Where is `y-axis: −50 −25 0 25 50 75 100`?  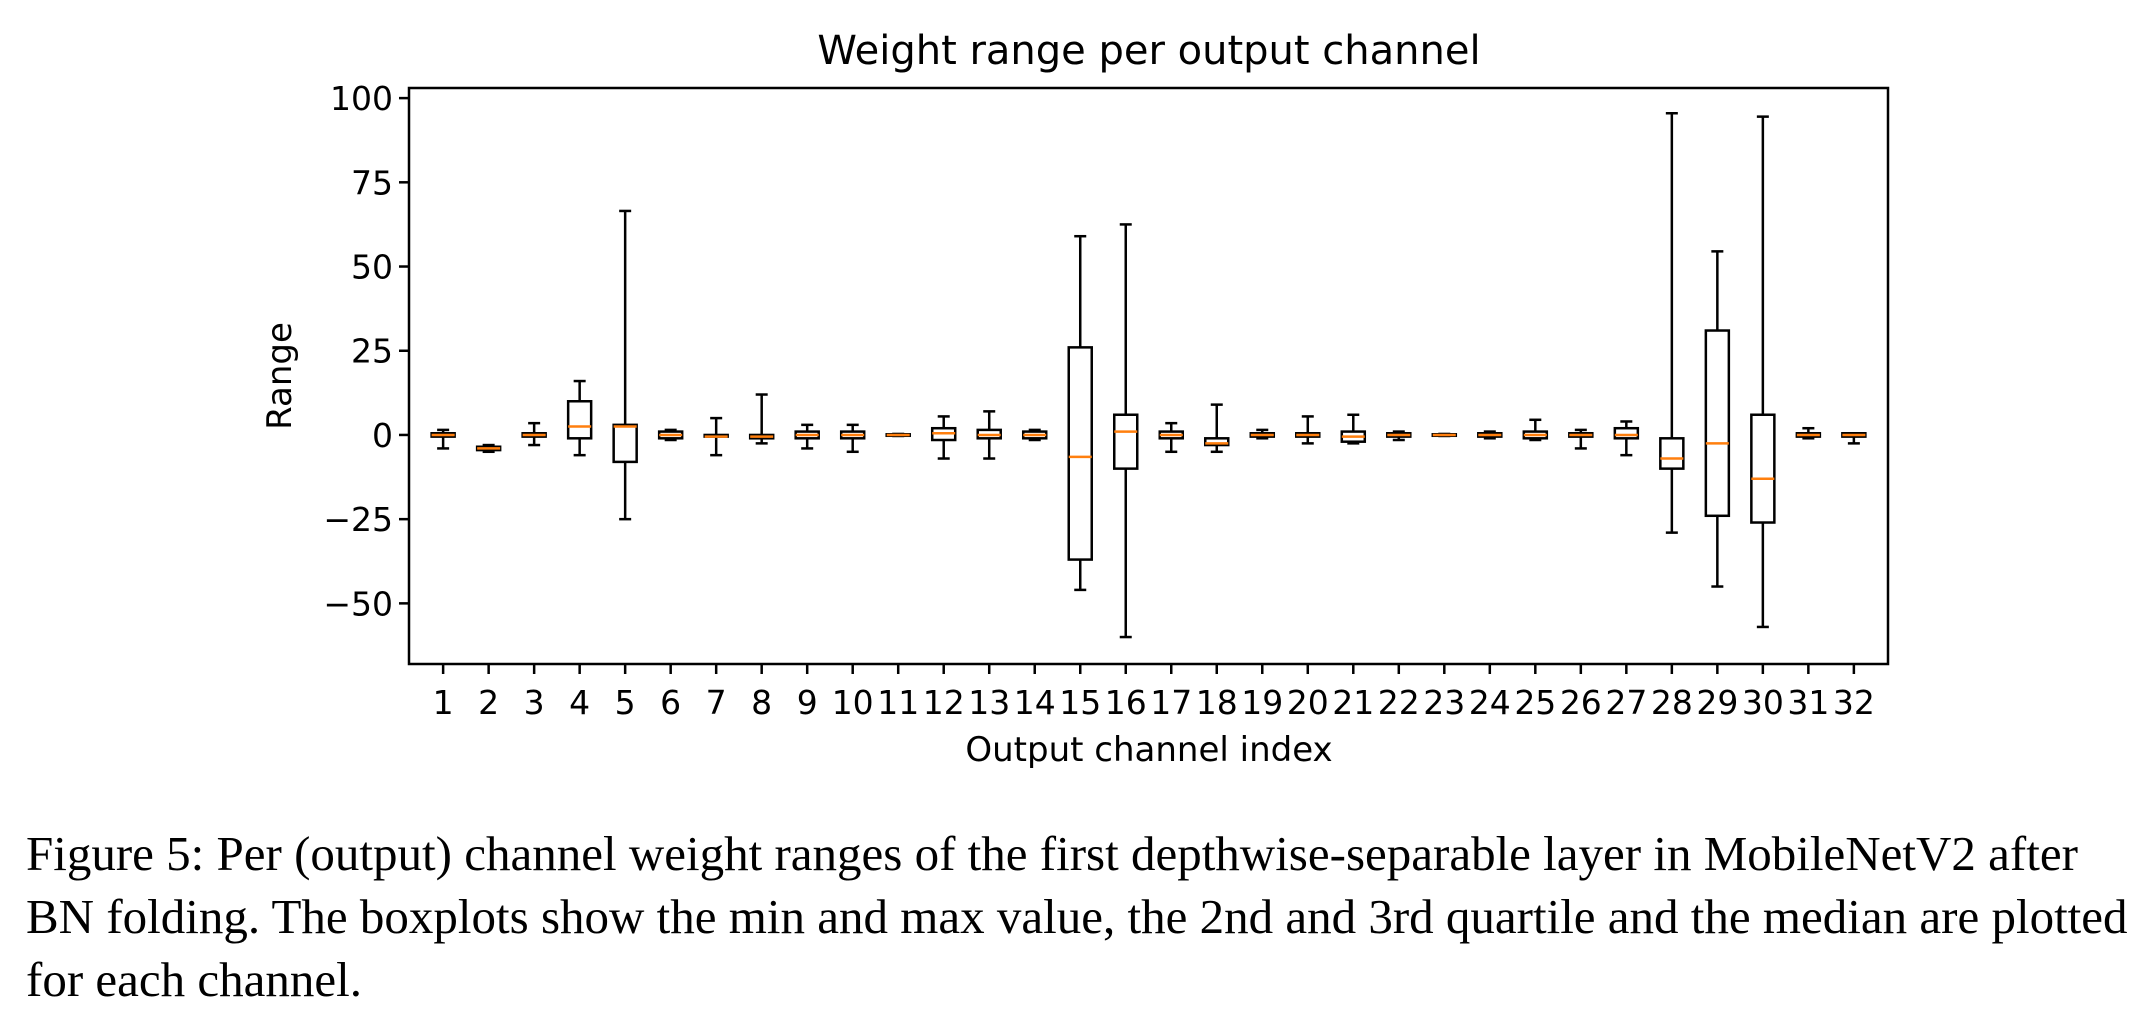
y-axis: −50 −25 0 25 50 75 100 is located at coordinates (366, 351).